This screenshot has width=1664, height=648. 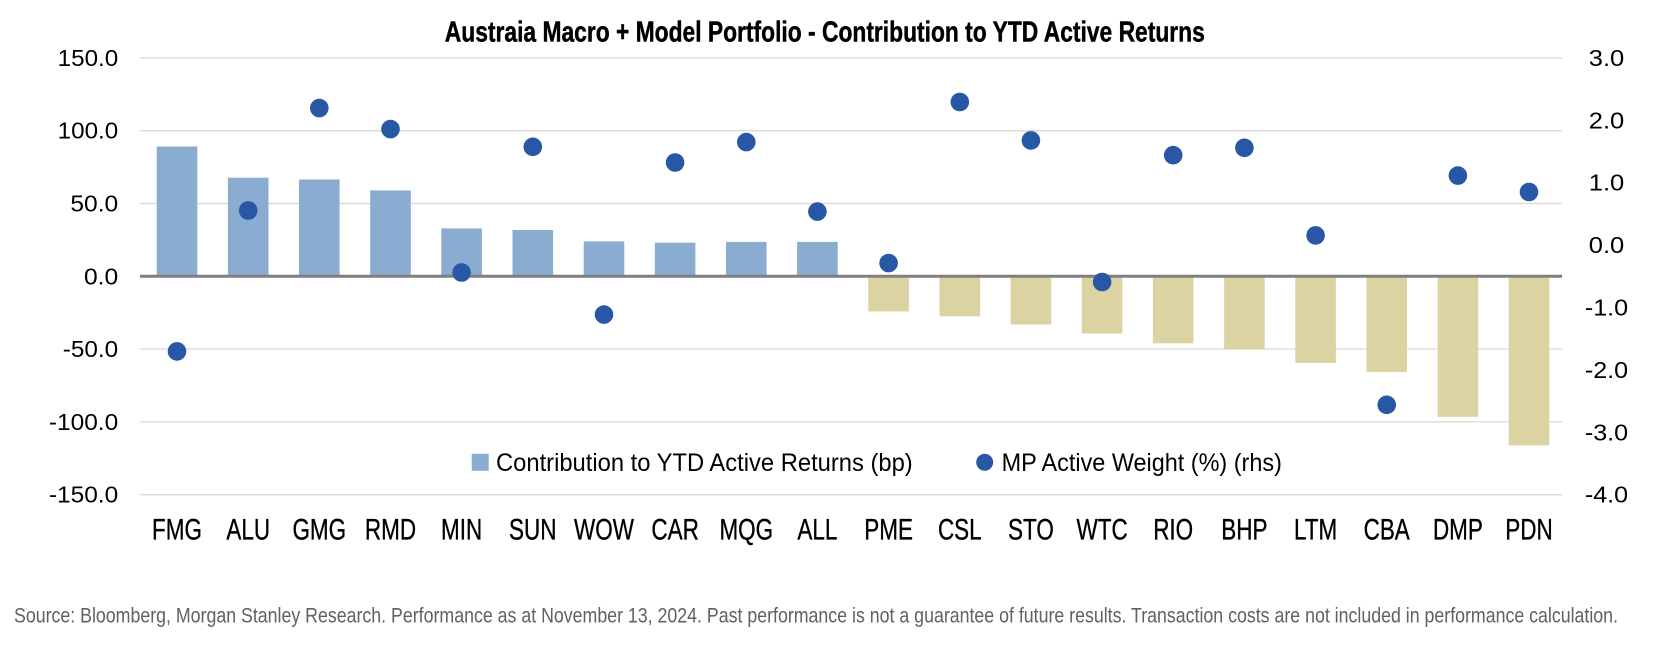 What do you see at coordinates (88, 58) in the screenshot?
I see `svg-text: 150.0` at bounding box center [88, 58].